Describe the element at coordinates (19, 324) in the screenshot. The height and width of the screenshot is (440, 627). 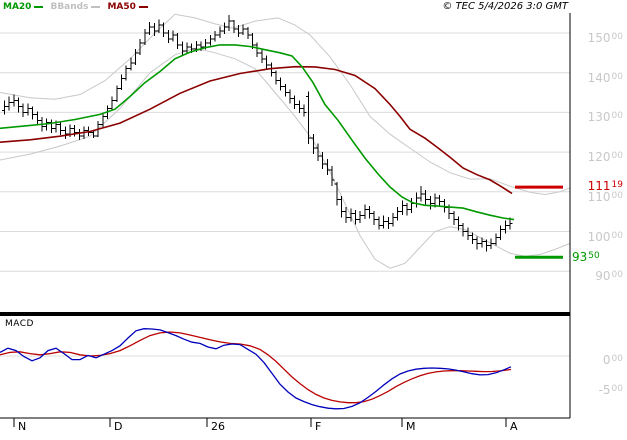
I see `macd-panel-label: MACD` at that location.